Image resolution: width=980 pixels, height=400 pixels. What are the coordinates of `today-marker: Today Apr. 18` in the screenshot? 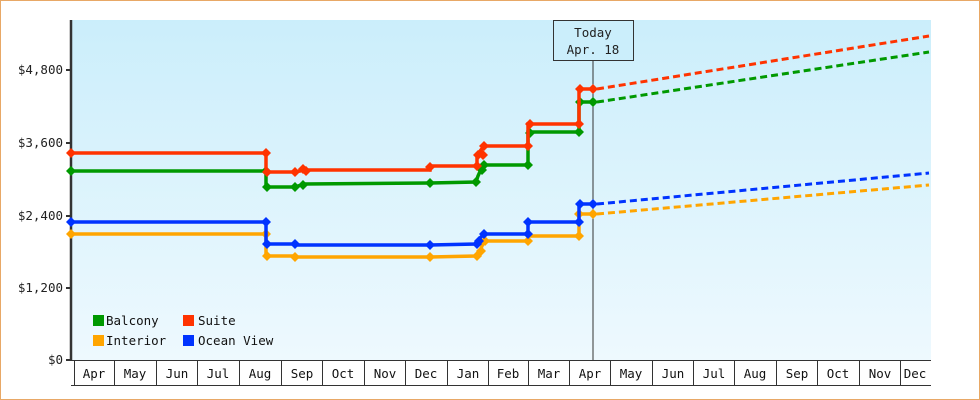 It's located at (593, 40).